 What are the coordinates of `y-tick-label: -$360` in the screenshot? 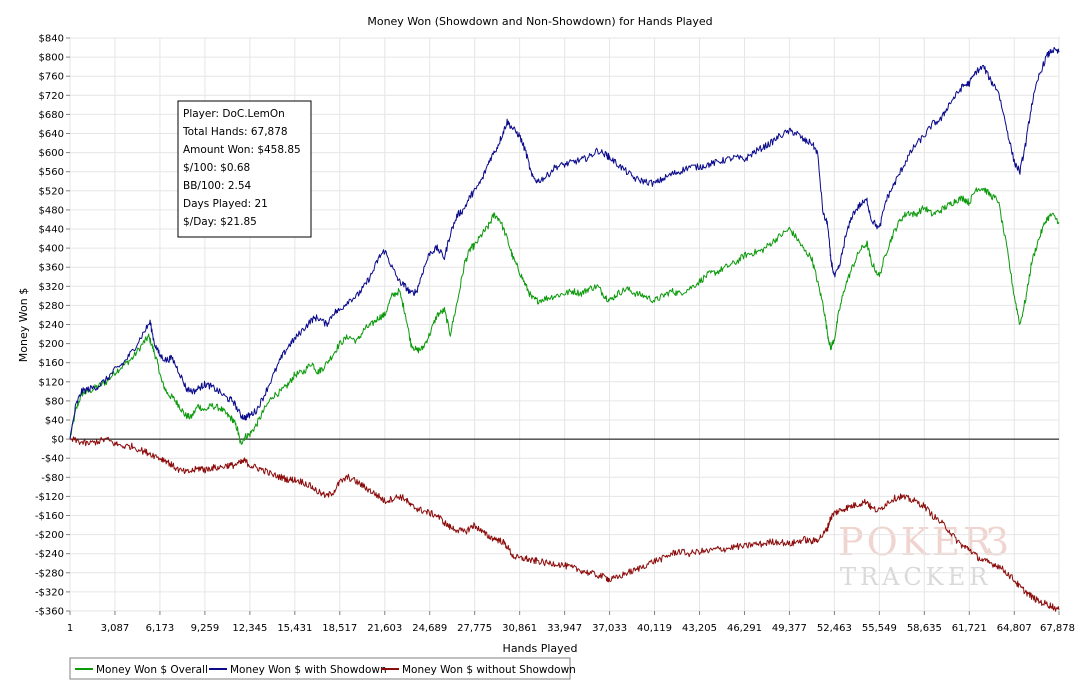 It's located at (49, 612).